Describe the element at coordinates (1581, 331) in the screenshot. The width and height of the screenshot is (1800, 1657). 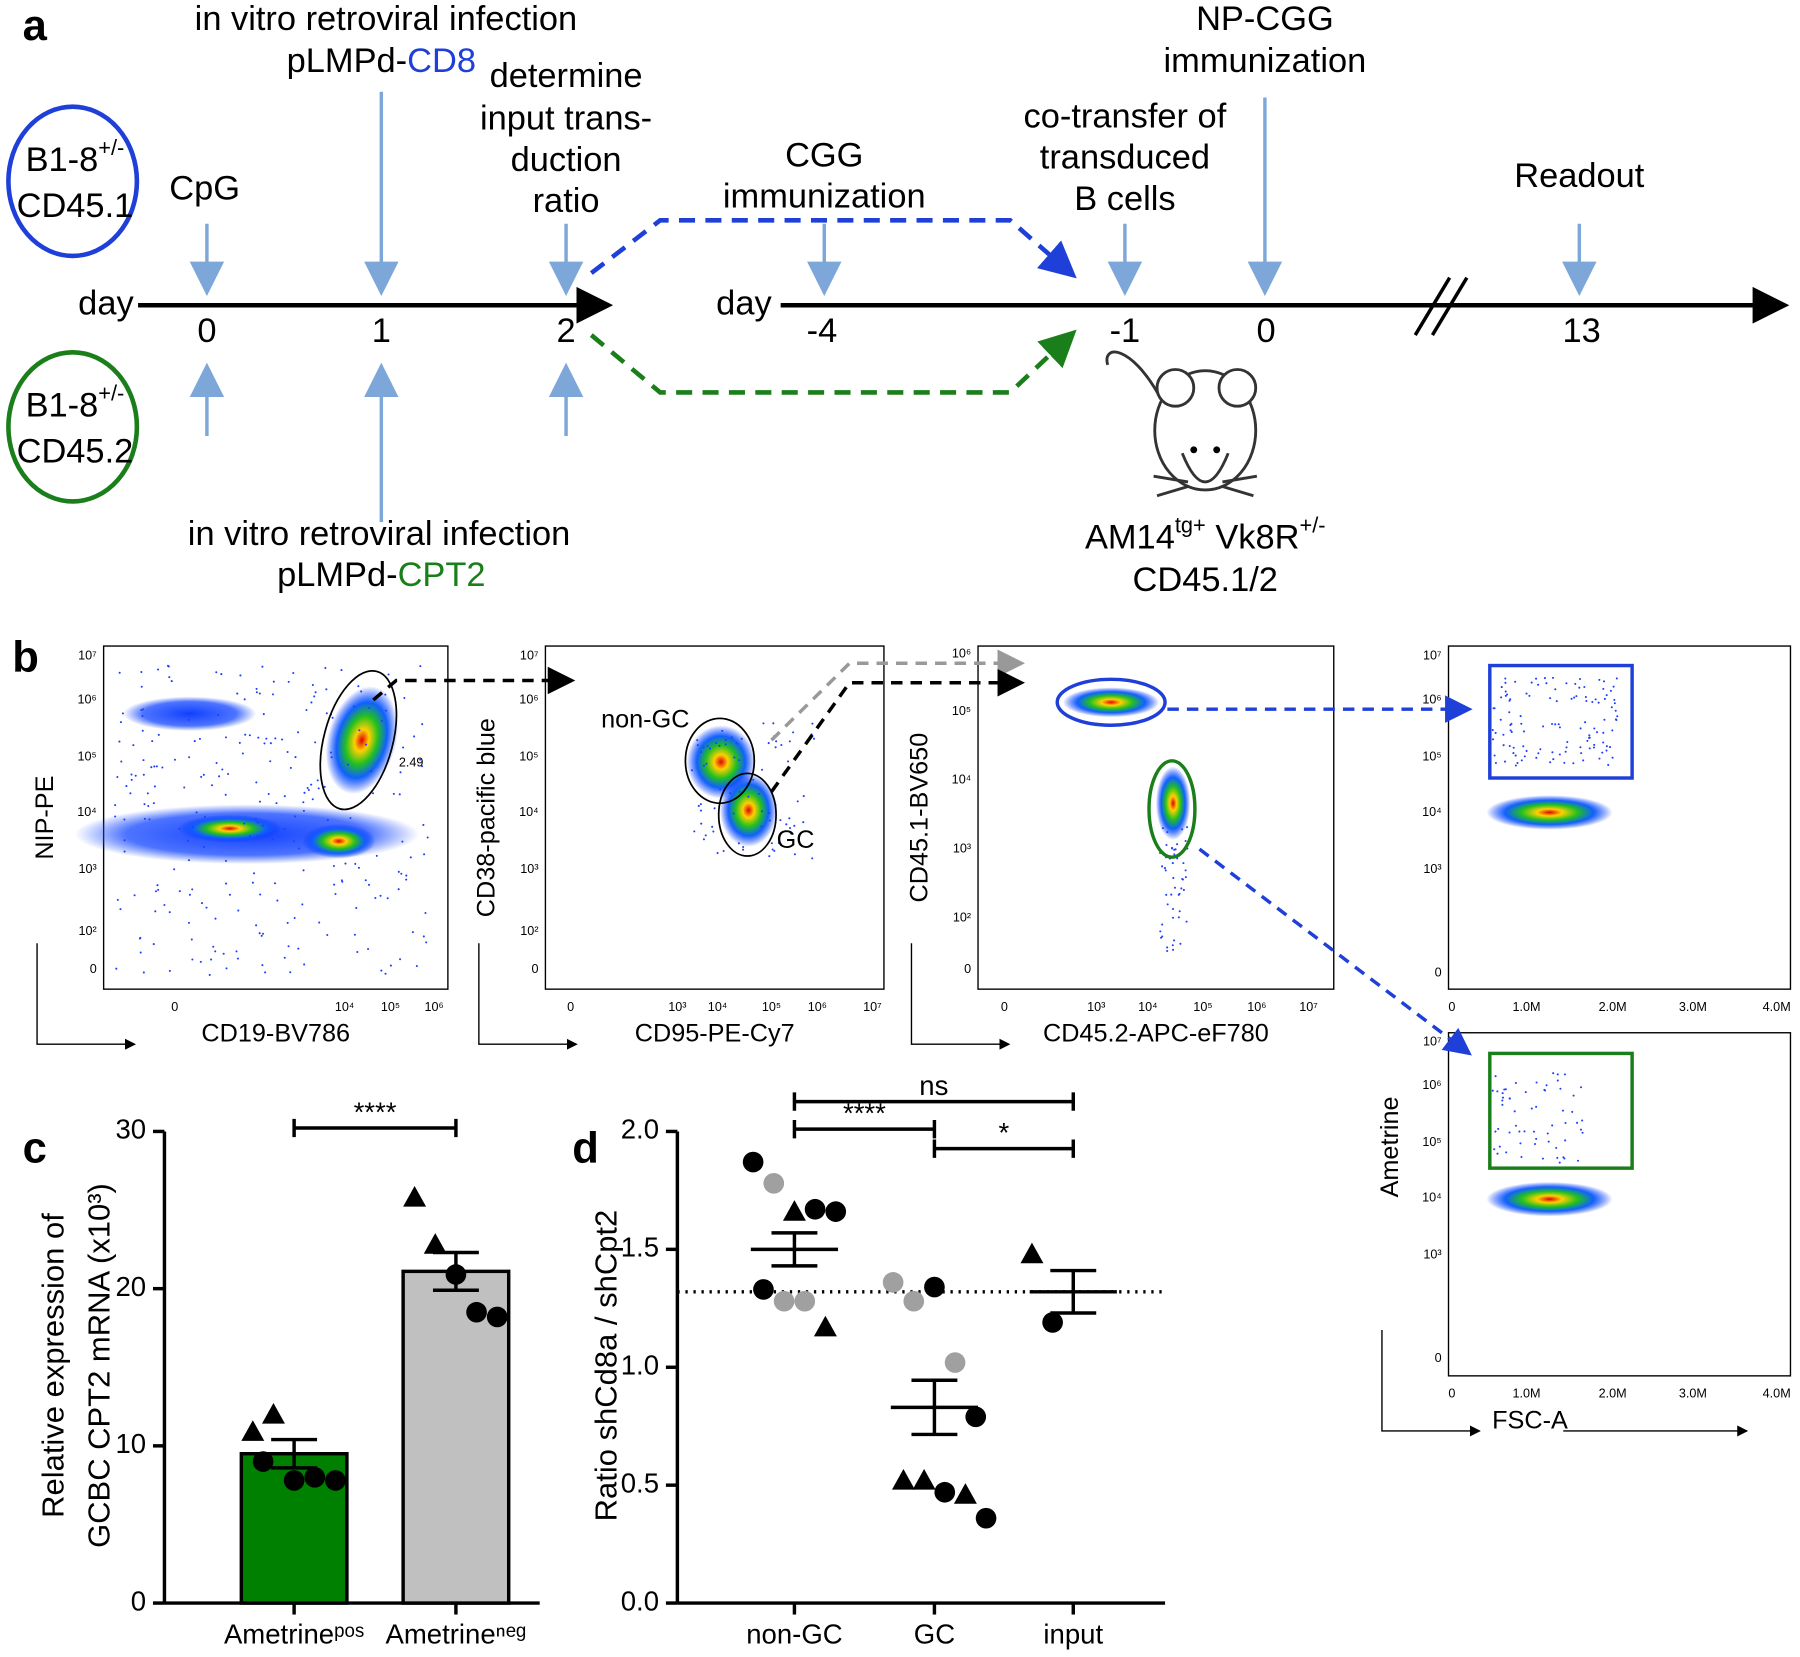
I see `day-tick: 13` at that location.